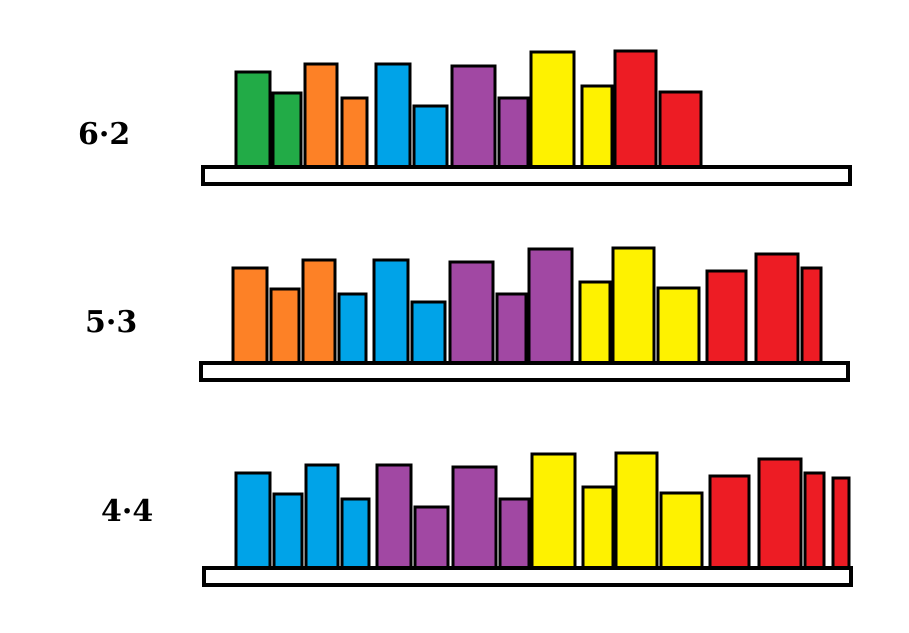 The width and height of the screenshot is (909, 633). What do you see at coordinates (127, 511) in the screenshot?
I see `shelf-3-multiplication-label: 4·4` at bounding box center [127, 511].